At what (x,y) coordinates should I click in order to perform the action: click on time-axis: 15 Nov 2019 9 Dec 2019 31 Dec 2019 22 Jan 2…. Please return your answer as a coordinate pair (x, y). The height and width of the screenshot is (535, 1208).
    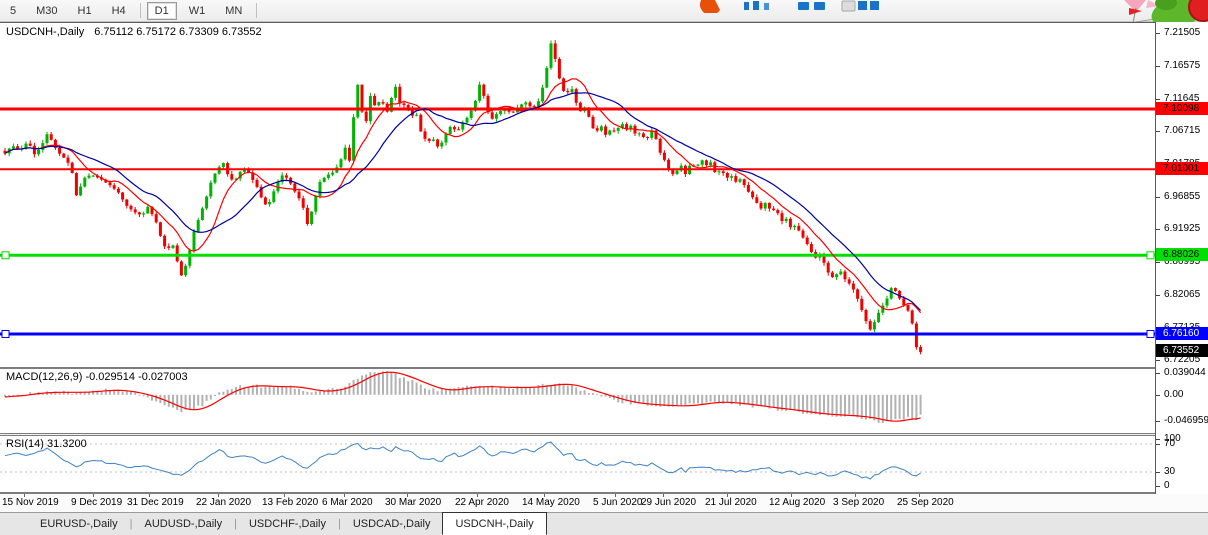
    Looking at the image, I should click on (604, 503).